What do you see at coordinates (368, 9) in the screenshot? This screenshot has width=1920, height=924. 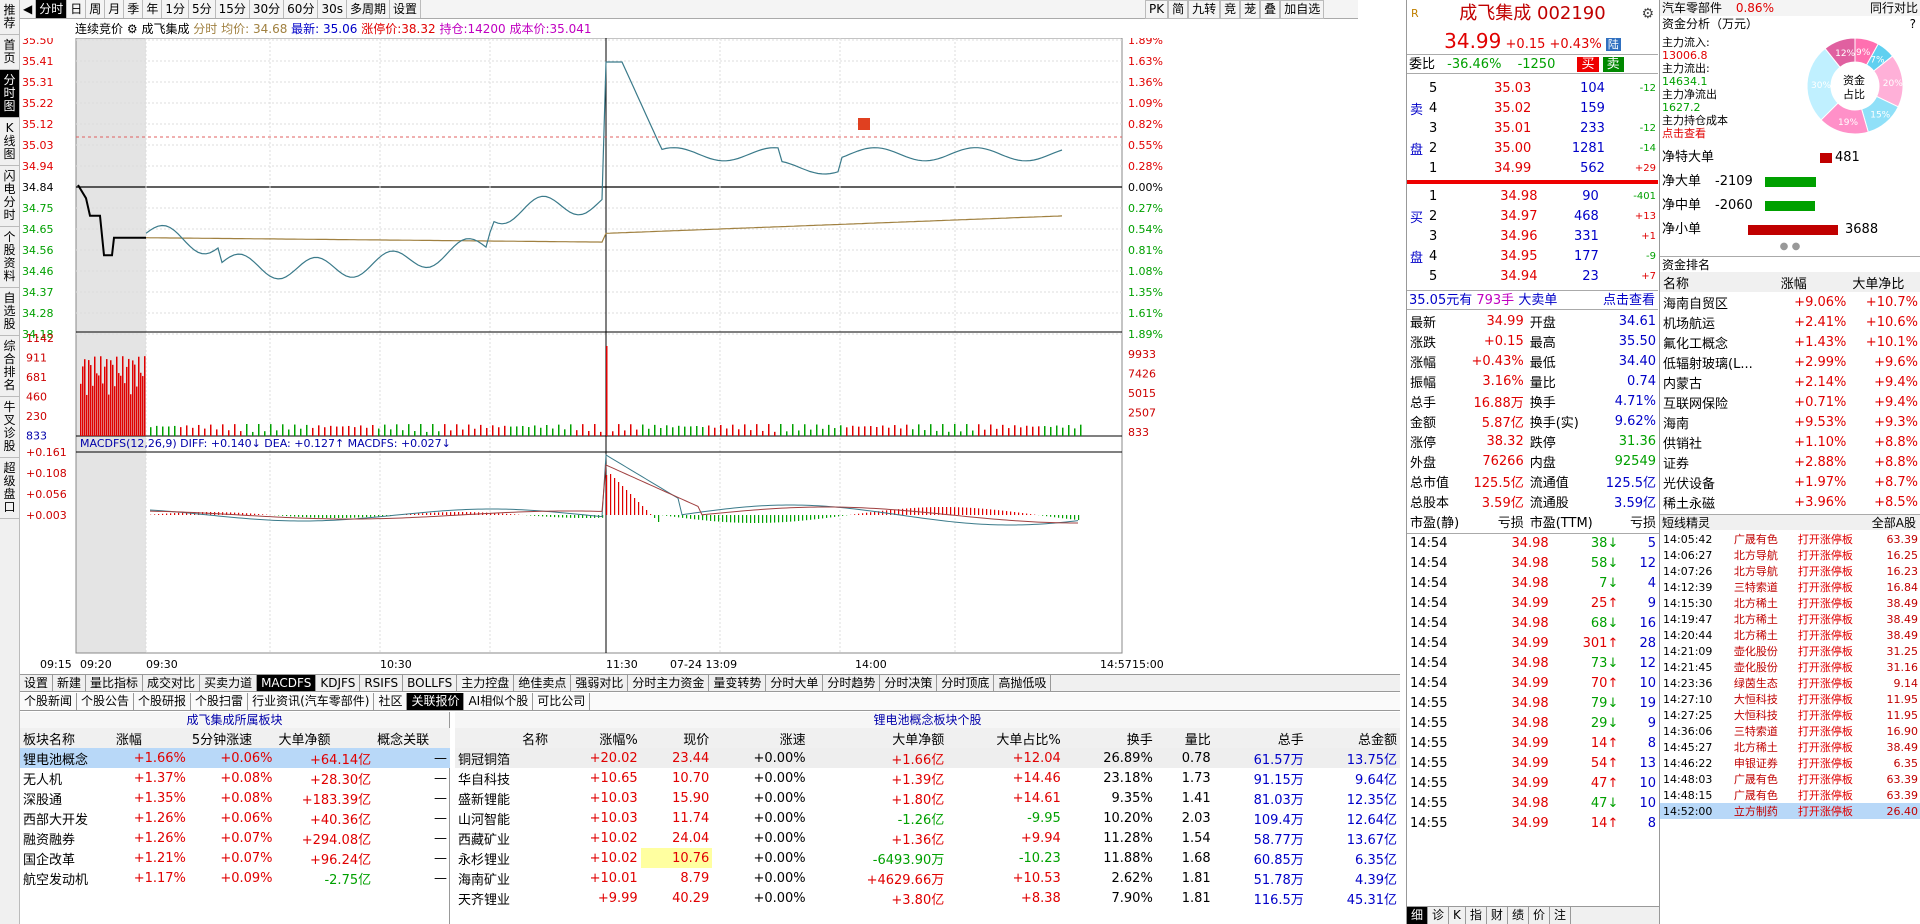 I see `period-tab: 多周期` at bounding box center [368, 9].